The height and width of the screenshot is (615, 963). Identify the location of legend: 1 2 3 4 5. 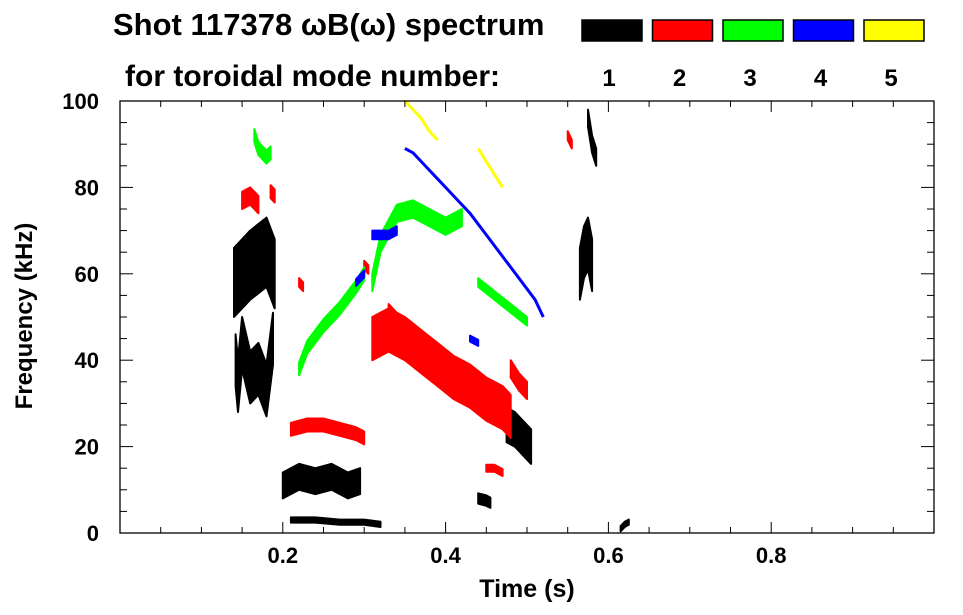
(753, 55).